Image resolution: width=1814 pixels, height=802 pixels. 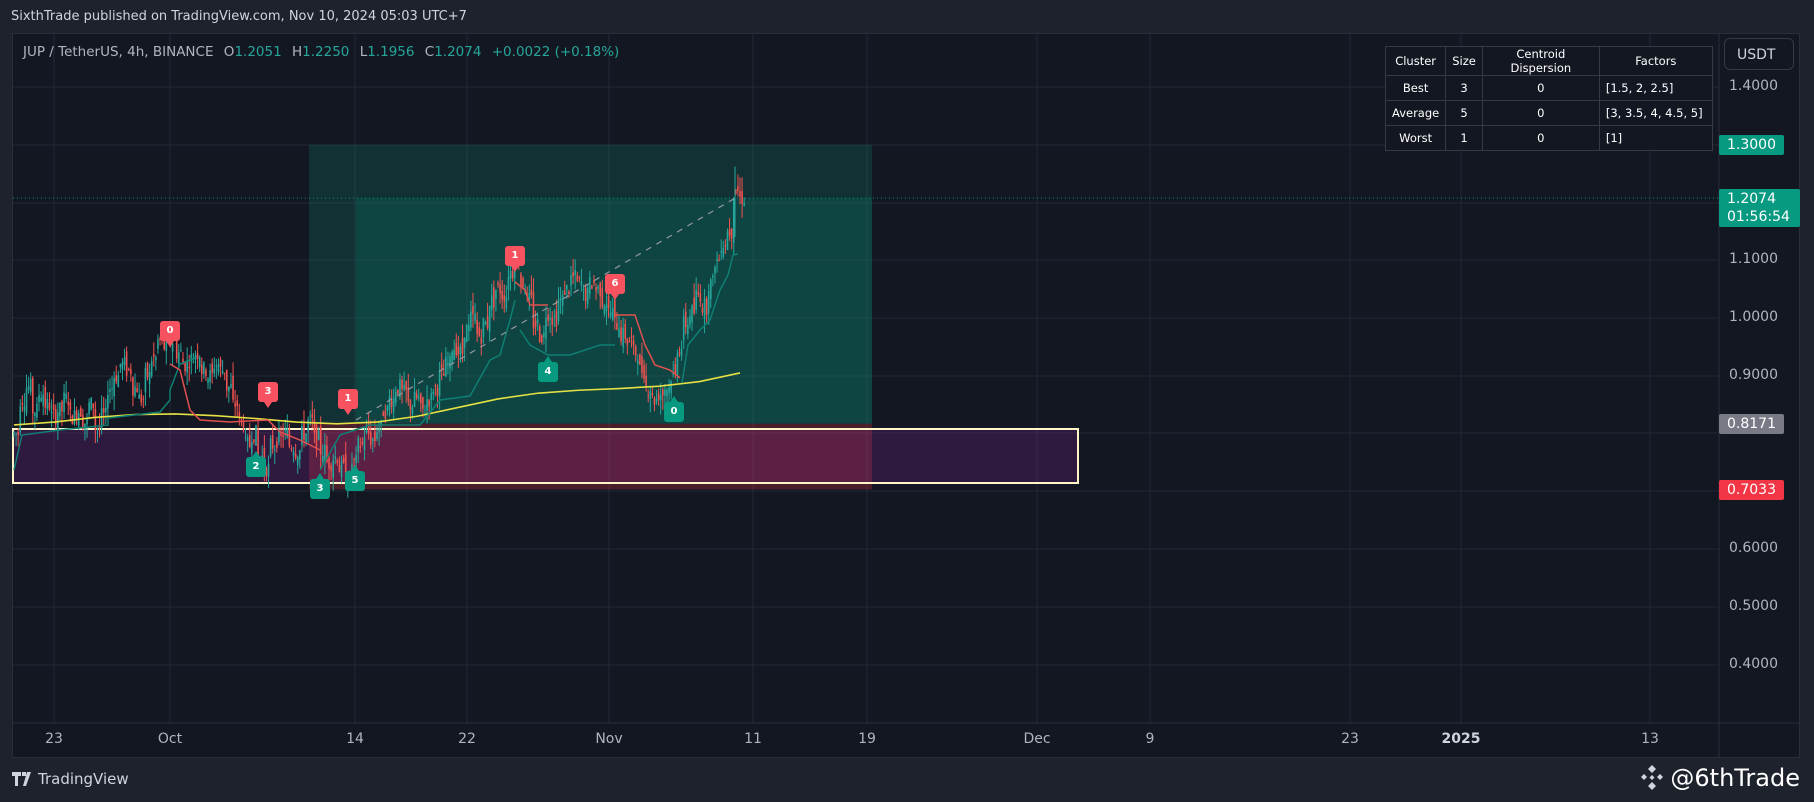 I want to click on sell-signal-marker: 3, so click(x=268, y=395).